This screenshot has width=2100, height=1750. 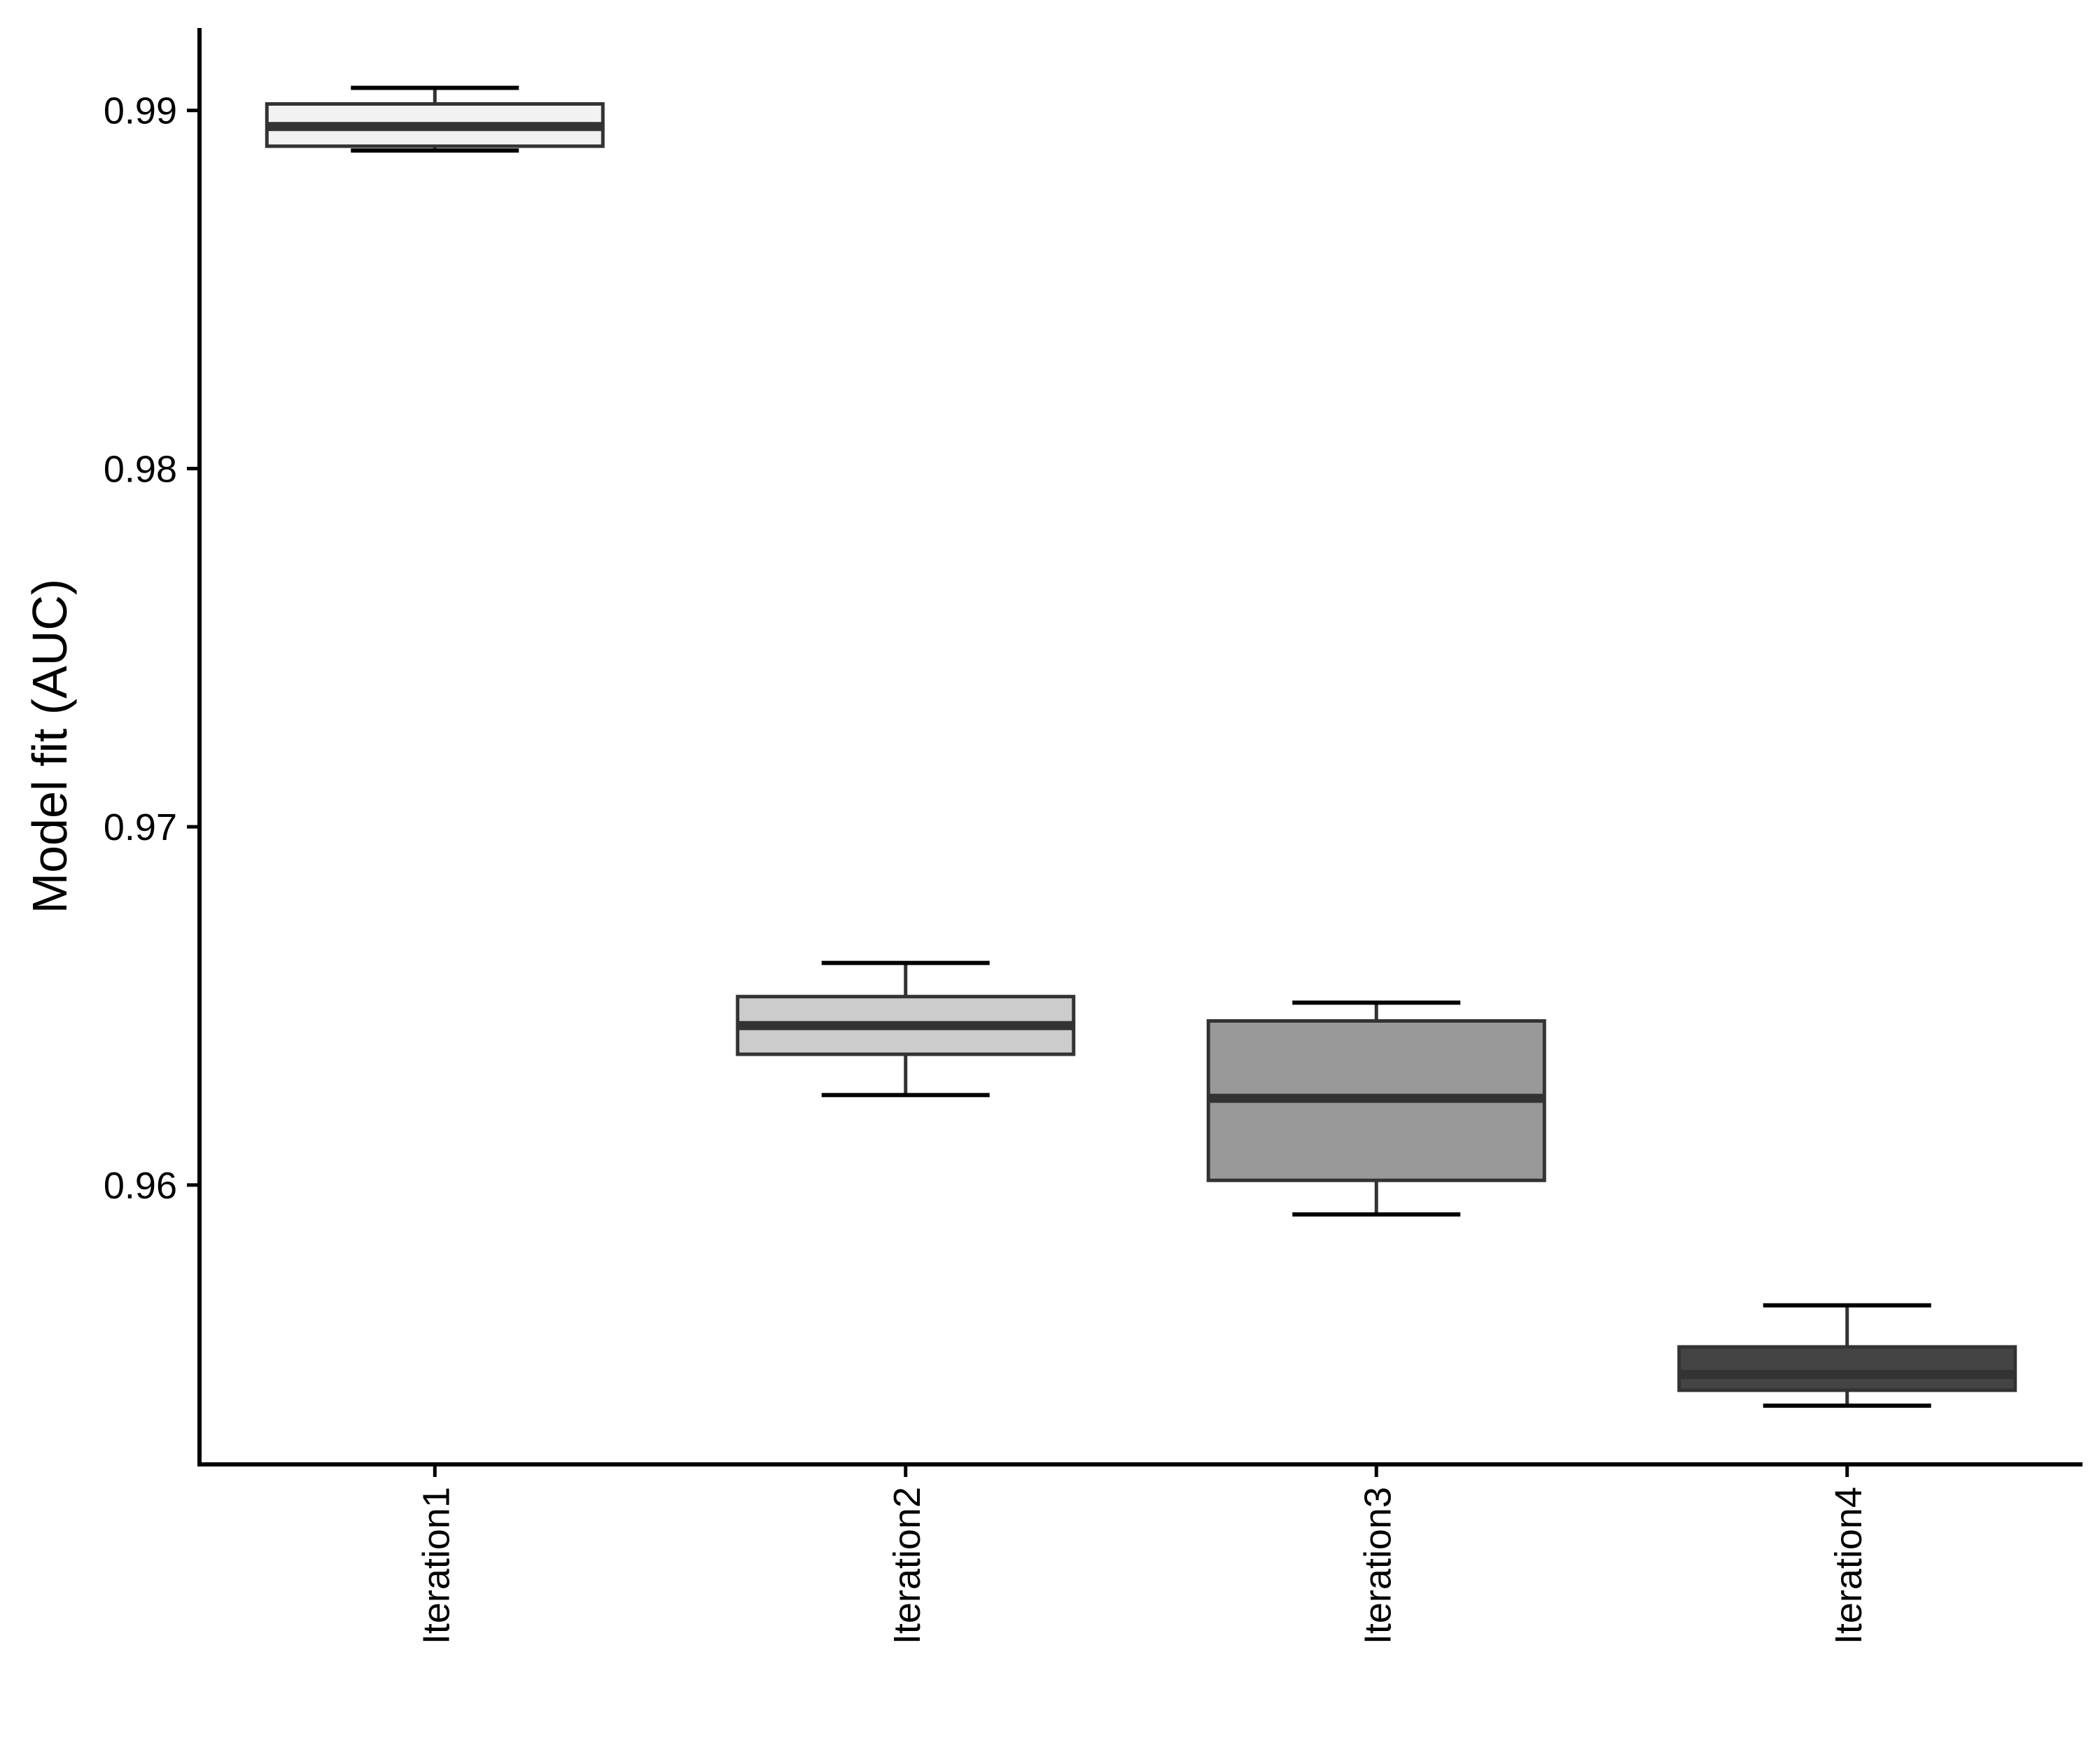 I want to click on x-tick-label: Iteration4, so click(x=1849, y=1565).